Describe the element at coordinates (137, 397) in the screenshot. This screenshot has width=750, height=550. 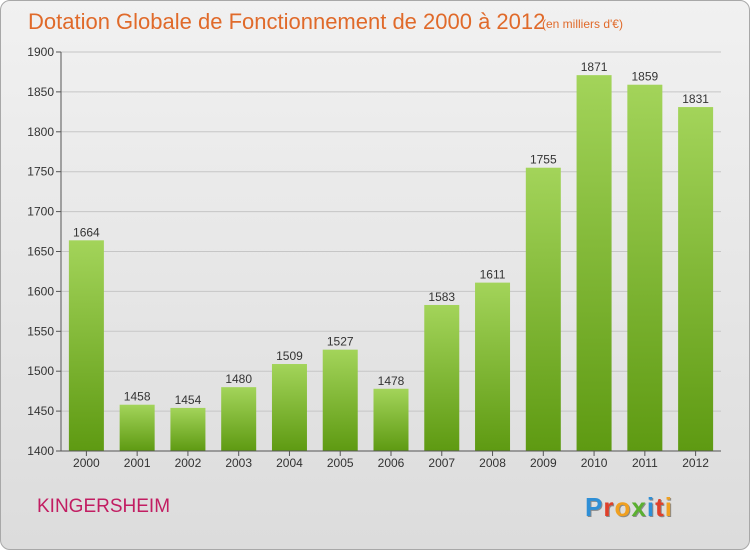
I see `data-label-2001: 1458` at that location.